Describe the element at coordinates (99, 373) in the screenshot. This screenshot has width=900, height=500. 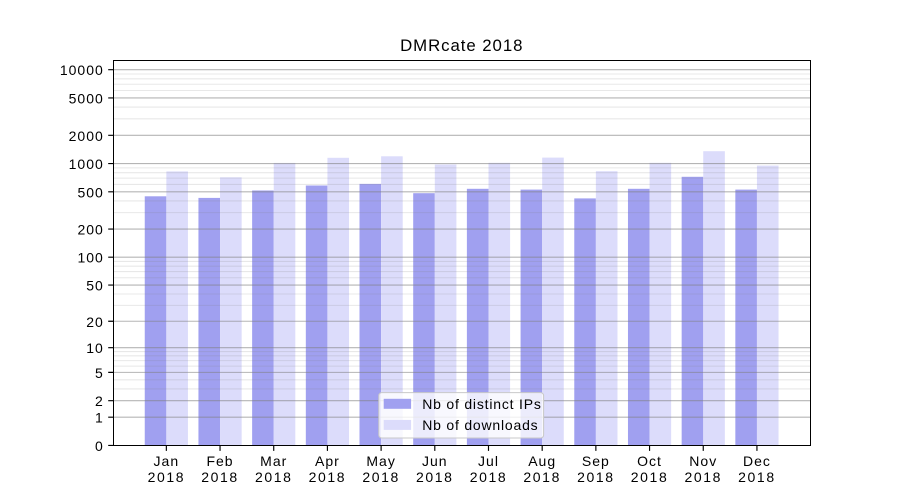
I see `svg-text: 5` at that location.